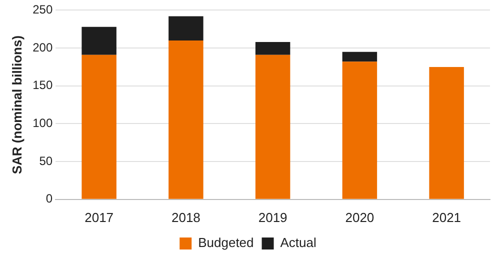 This screenshot has width=500, height=260. Describe the element at coordinates (16, 104) in the screenshot. I see `y-axis-title: SAR (nominal billions)` at that location.